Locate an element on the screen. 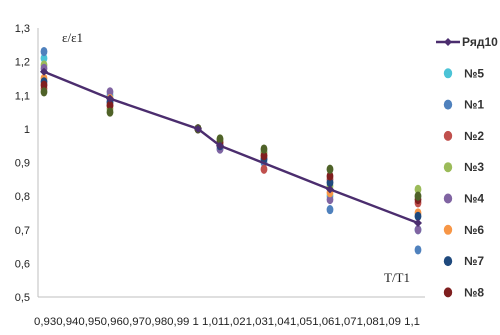 The height and width of the screenshot is (335, 500). legend-item: №3 is located at coordinates (463, 167).